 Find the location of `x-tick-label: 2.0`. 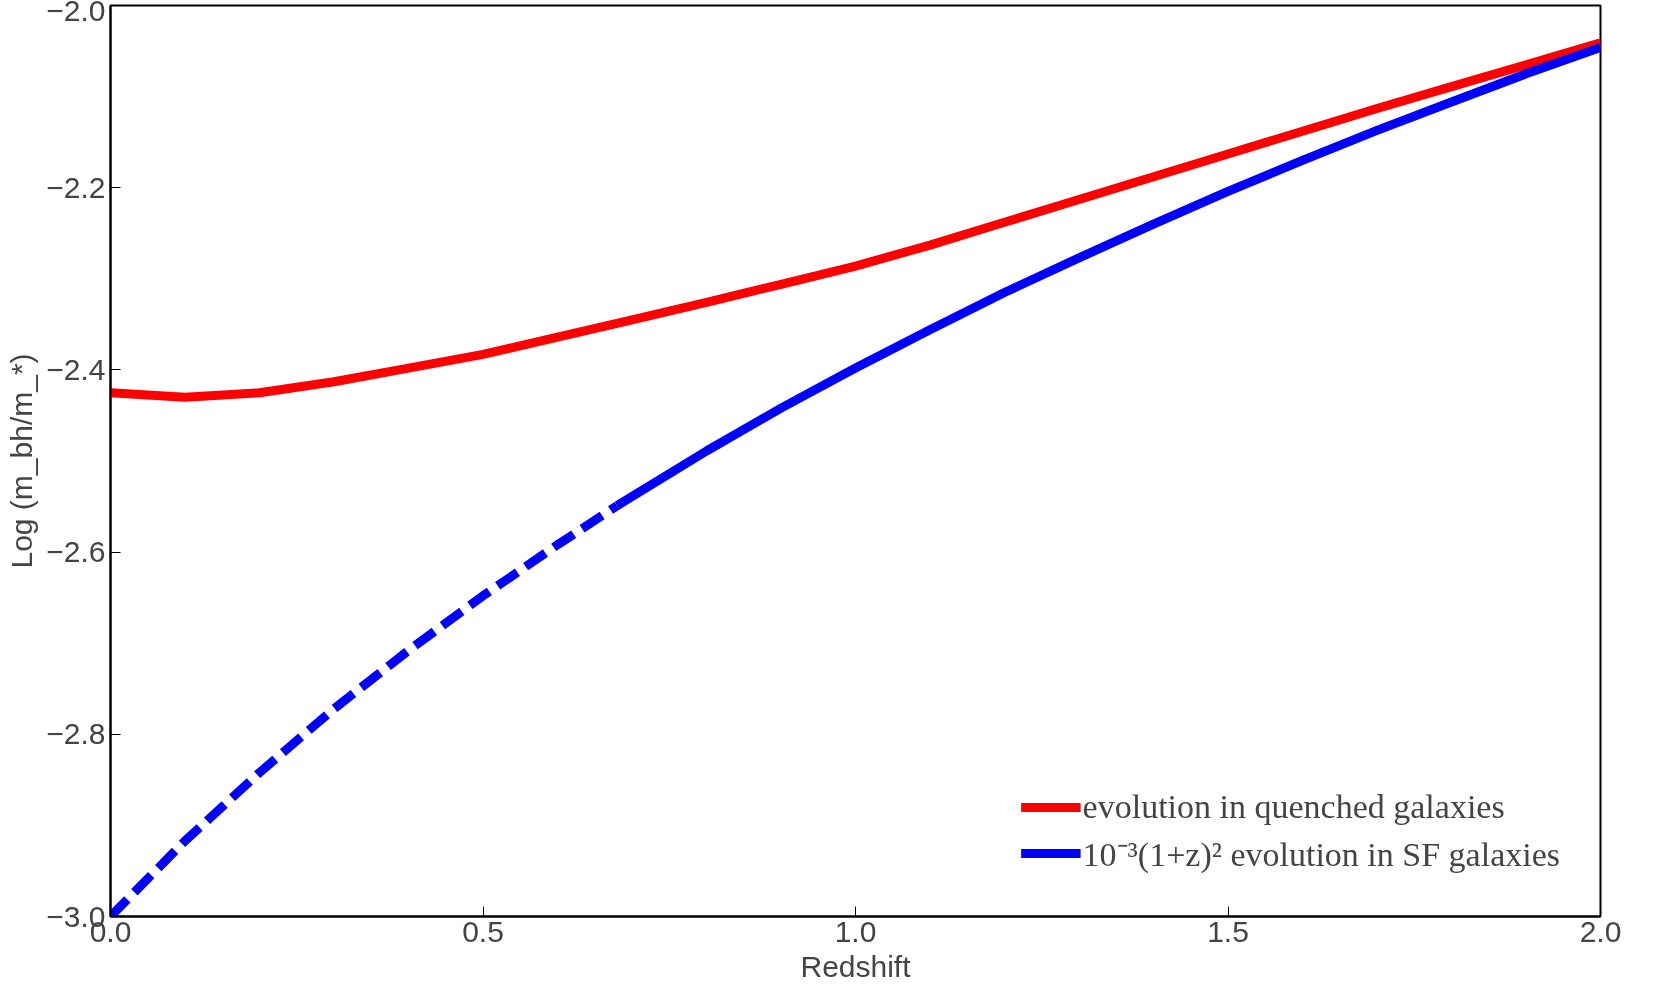

x-tick-label: 2.0 is located at coordinates (1600, 931).